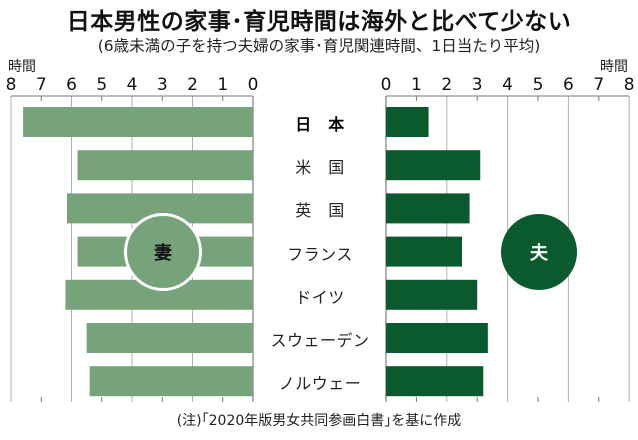 This screenshot has height=440, width=638. I want to click on right-tick-label: 0, so click(386, 85).